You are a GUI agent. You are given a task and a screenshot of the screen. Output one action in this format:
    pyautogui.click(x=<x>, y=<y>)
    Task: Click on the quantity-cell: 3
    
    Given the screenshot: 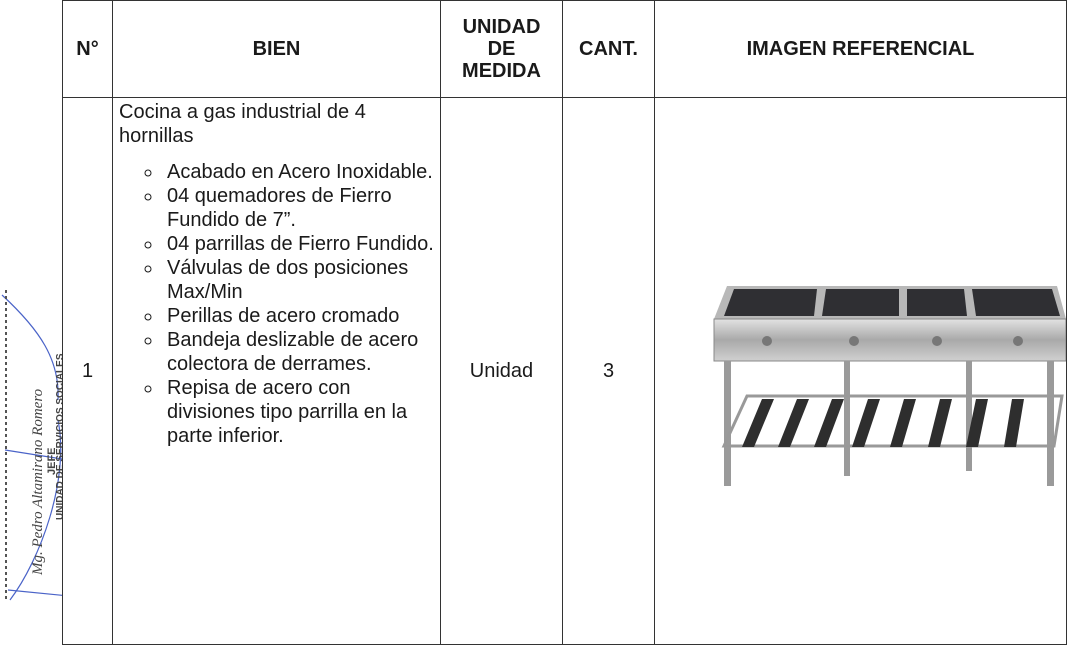 What is the action you would take?
    pyautogui.click(x=608, y=371)
    